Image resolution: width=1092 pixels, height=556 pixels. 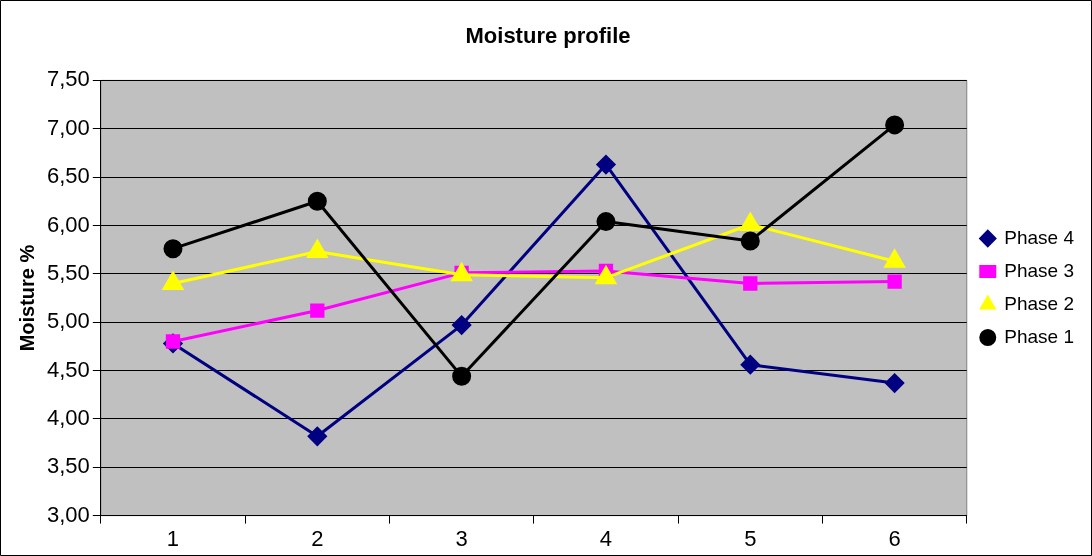 I want to click on y-tick-label: 3,00, so click(x=68, y=514).